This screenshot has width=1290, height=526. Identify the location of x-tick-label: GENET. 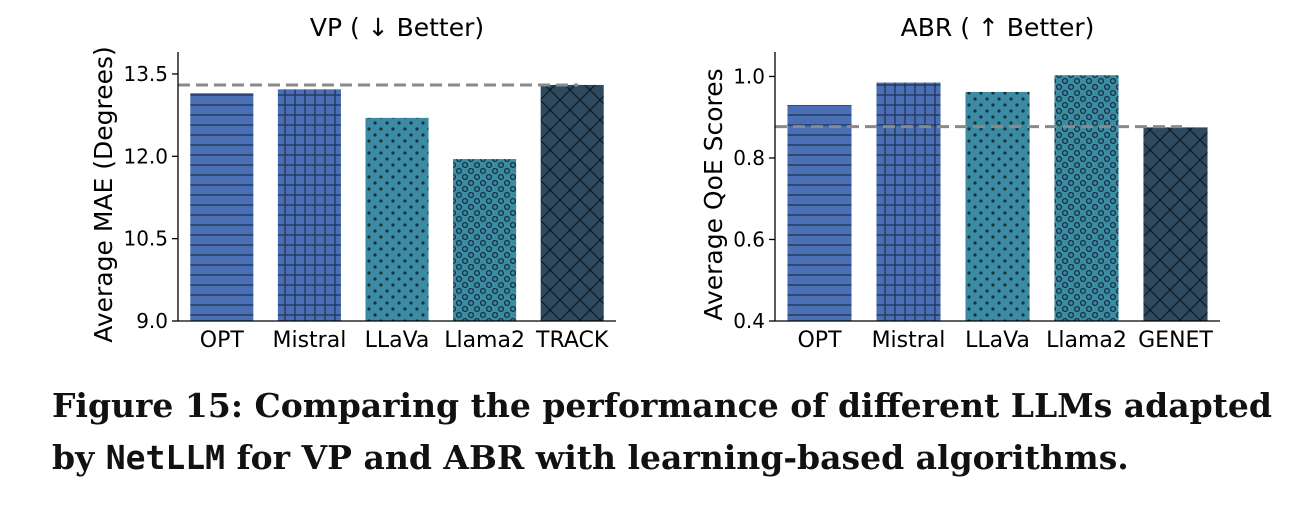
(1175, 340).